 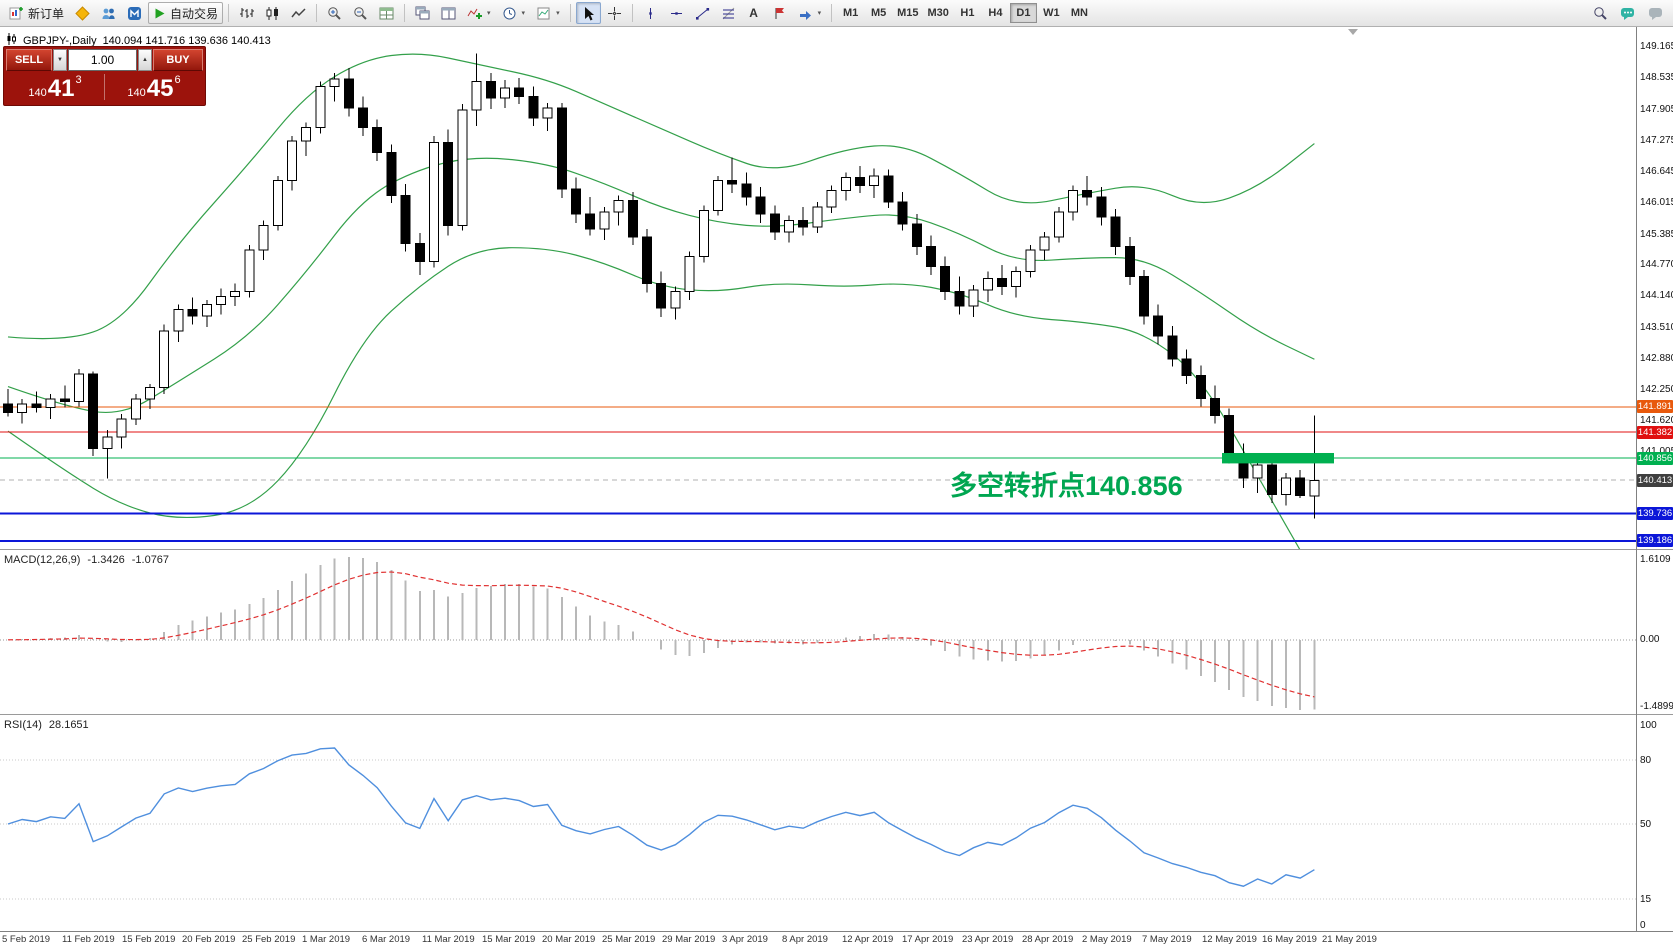 What do you see at coordinates (150, 560) in the screenshot?
I see `macd-signal-value: -1.0767` at bounding box center [150, 560].